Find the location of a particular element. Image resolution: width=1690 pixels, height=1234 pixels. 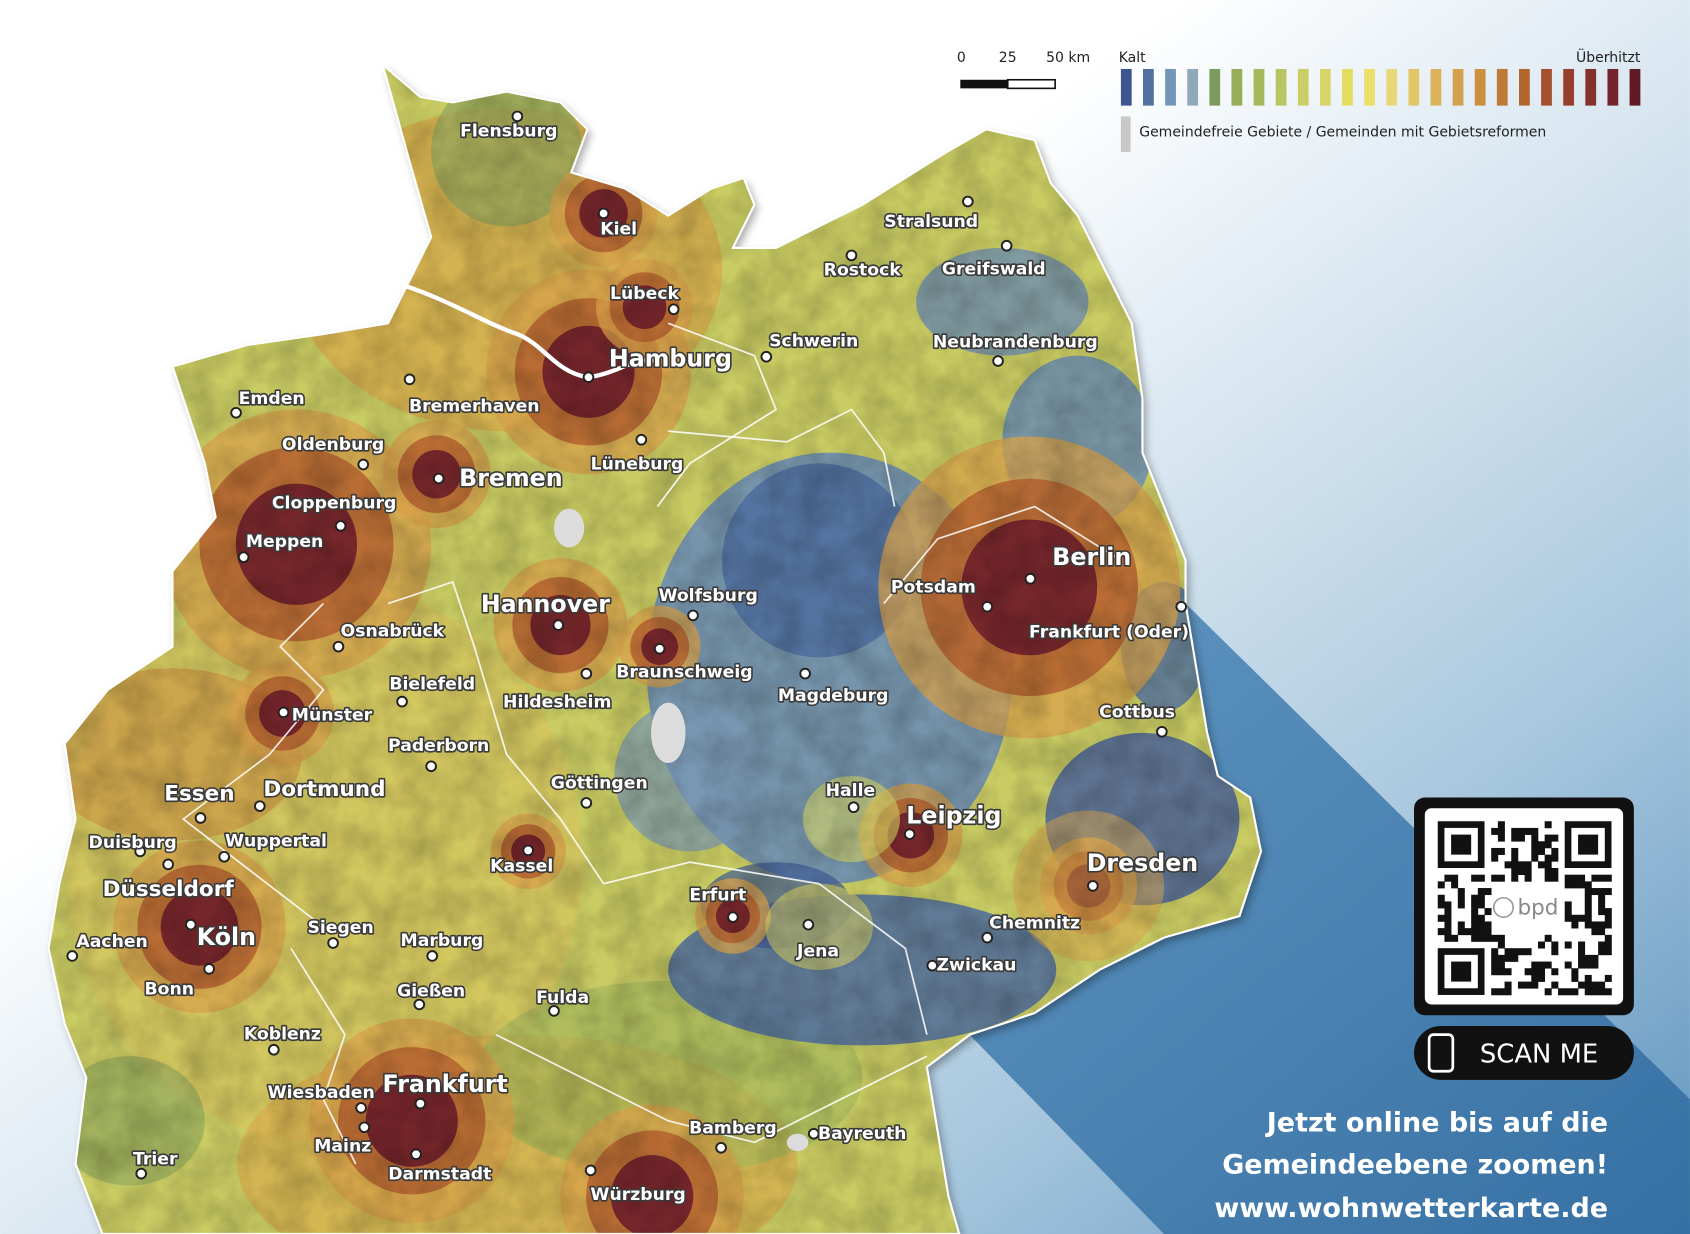

scan-button is located at coordinates (1524, 1052).